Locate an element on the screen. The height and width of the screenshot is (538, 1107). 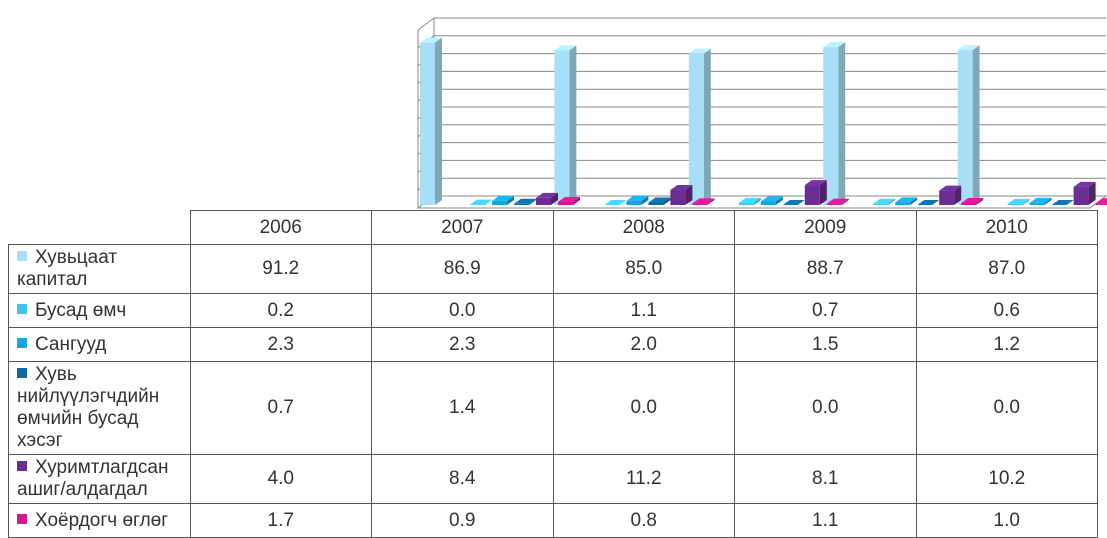
legend-label: Сангууд is located at coordinates (70, 344).